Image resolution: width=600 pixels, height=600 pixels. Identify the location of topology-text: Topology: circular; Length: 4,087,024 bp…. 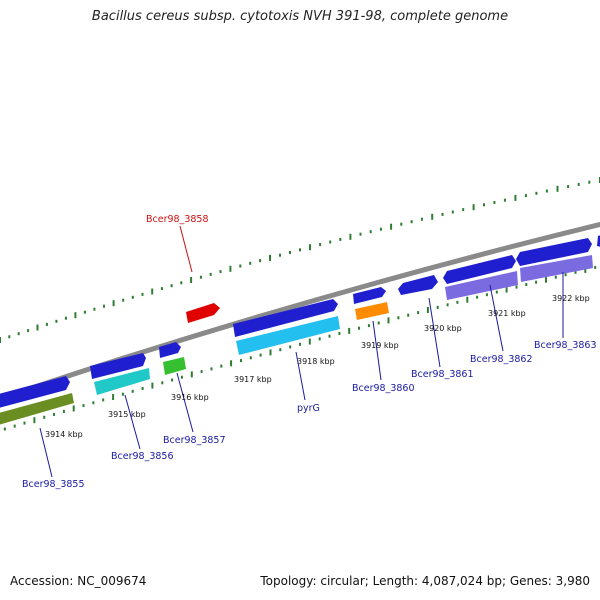
(425, 581).